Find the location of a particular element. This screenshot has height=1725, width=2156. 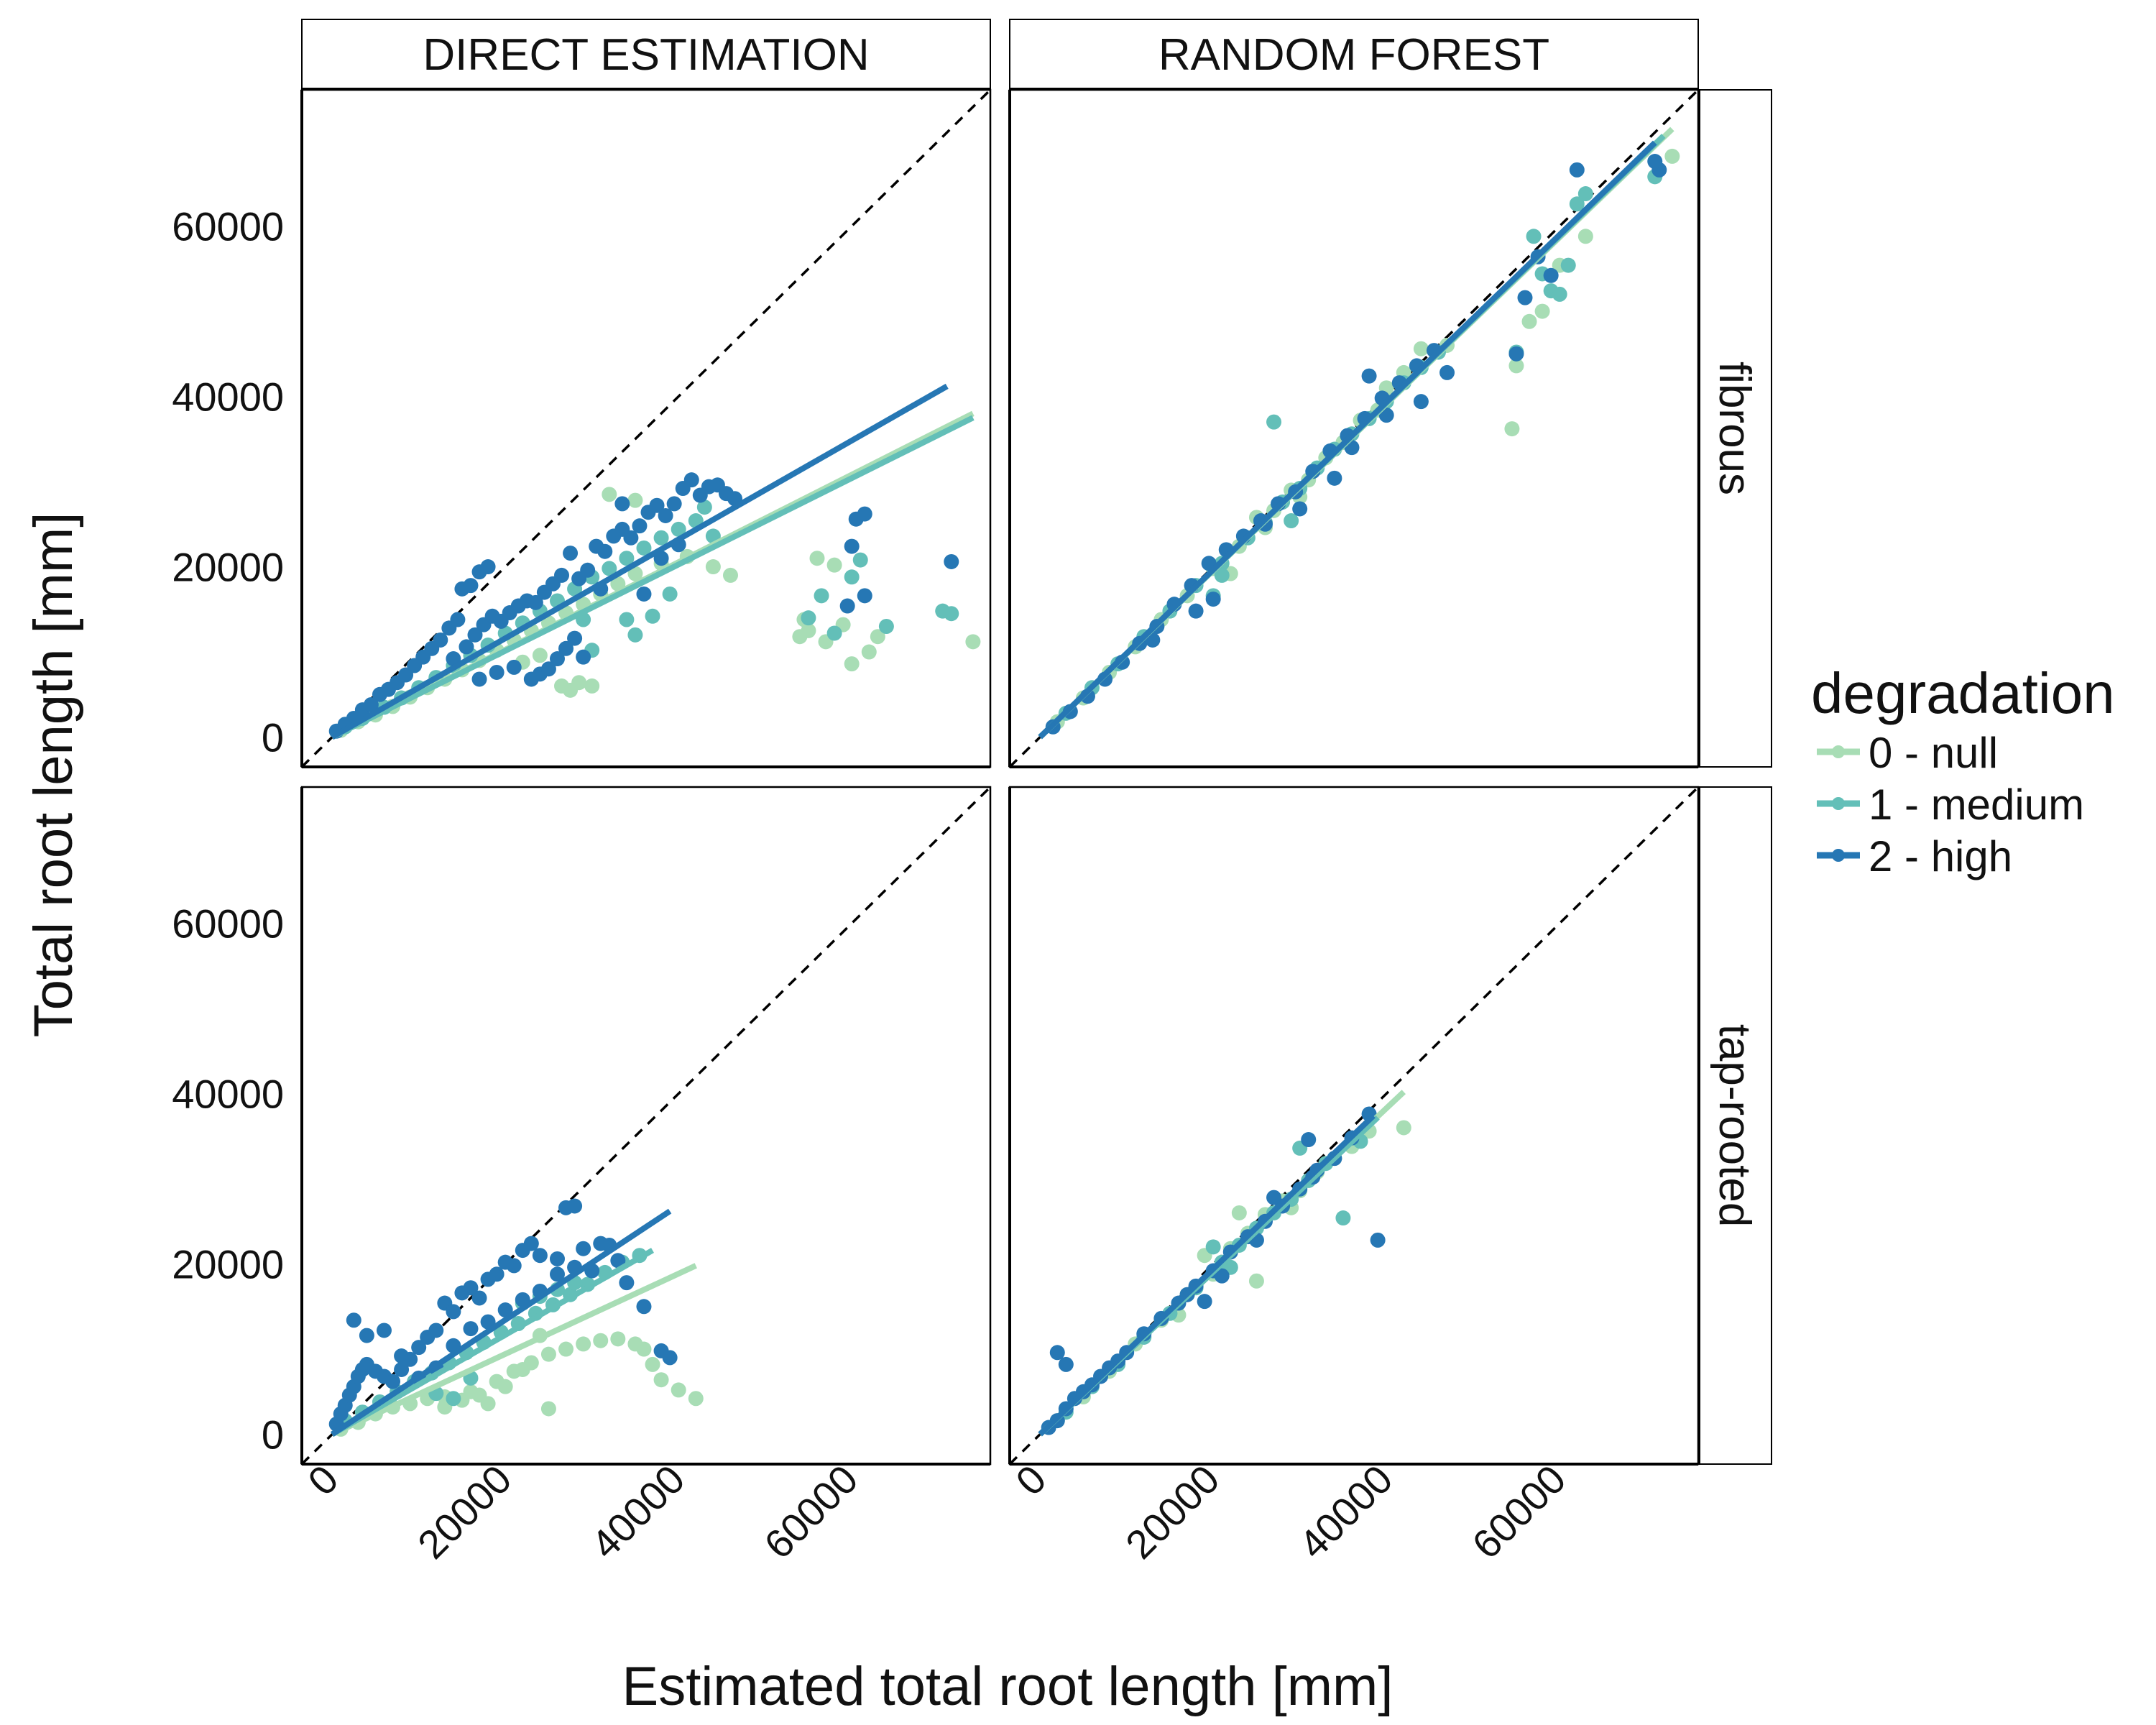

panel-random-forest-fibrous is located at coordinates (1354, 428).